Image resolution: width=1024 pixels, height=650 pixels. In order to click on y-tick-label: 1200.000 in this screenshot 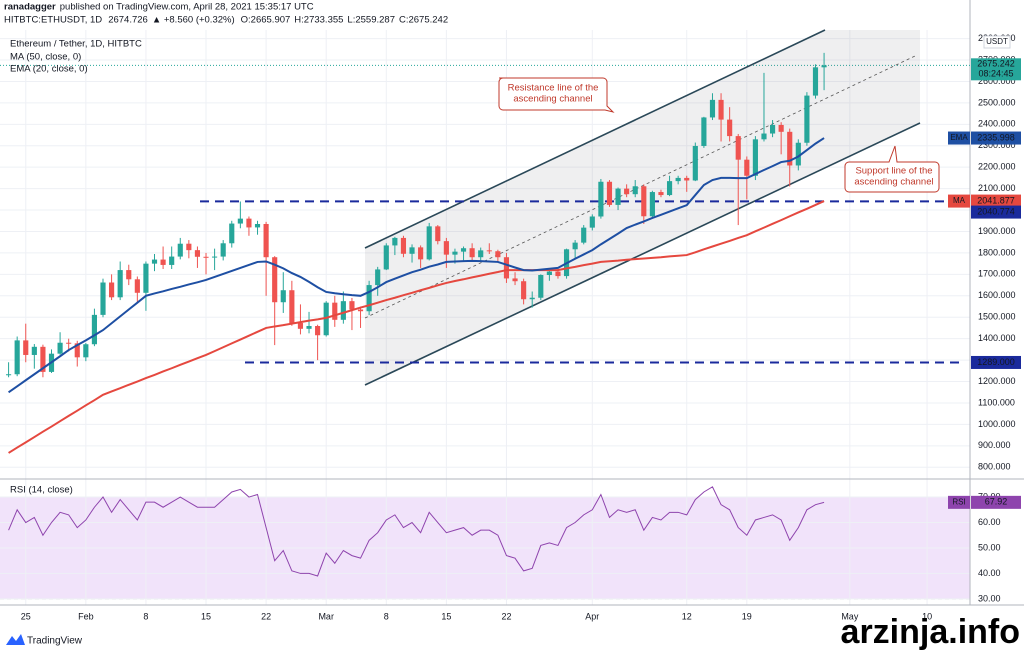, I will do `click(997, 381)`.